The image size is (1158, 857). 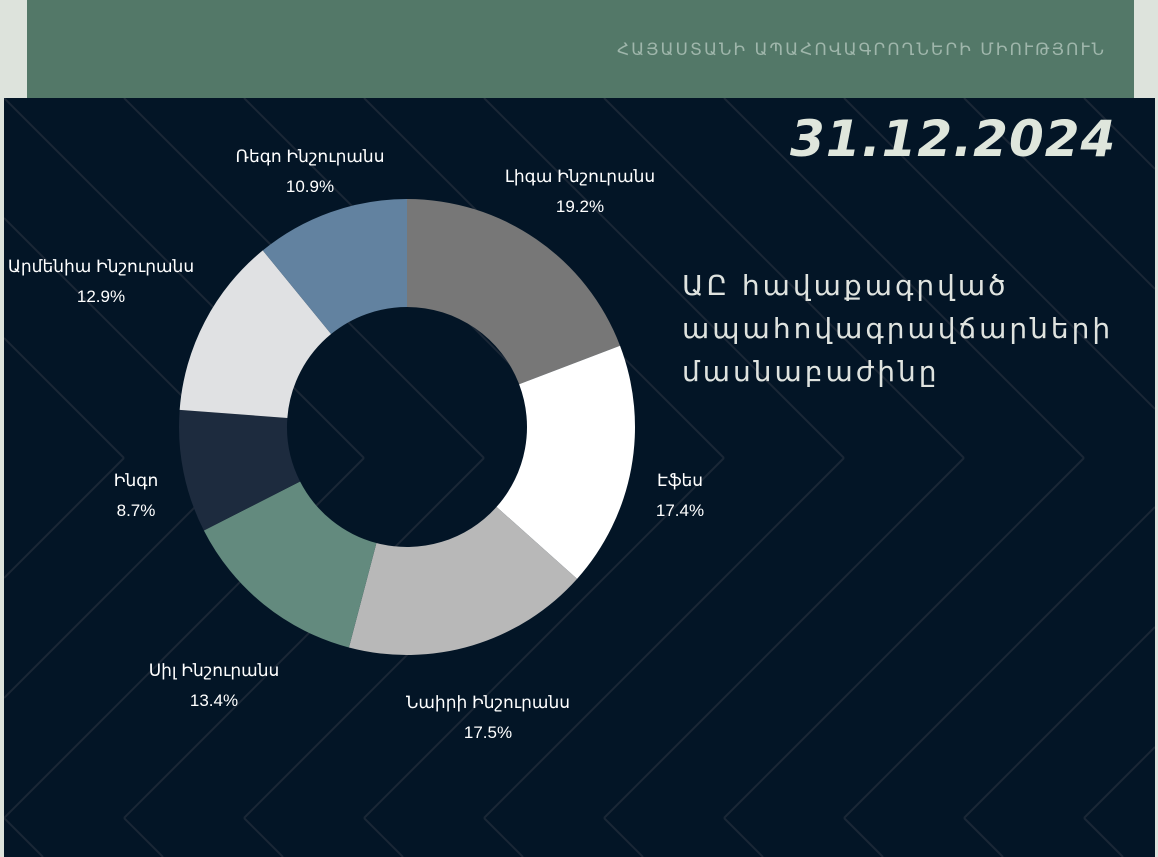 I want to click on slice-value: 17.4%, so click(x=680, y=510).